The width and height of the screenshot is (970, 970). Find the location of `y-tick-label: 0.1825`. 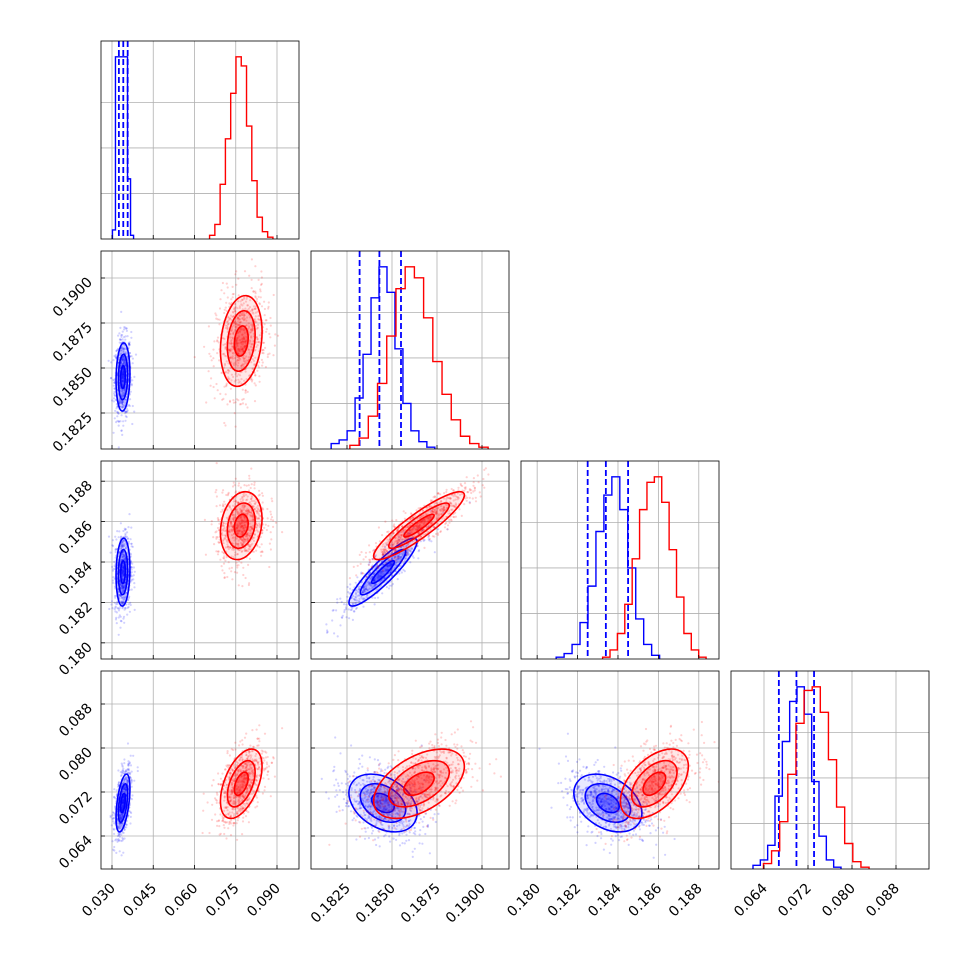

y-tick-label: 0.1825 is located at coordinates (73, 433).